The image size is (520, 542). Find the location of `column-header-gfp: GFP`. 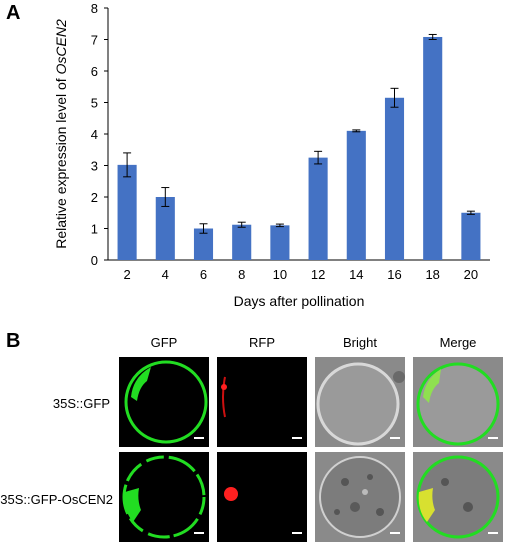

column-header-gfp: GFP is located at coordinates (164, 342).